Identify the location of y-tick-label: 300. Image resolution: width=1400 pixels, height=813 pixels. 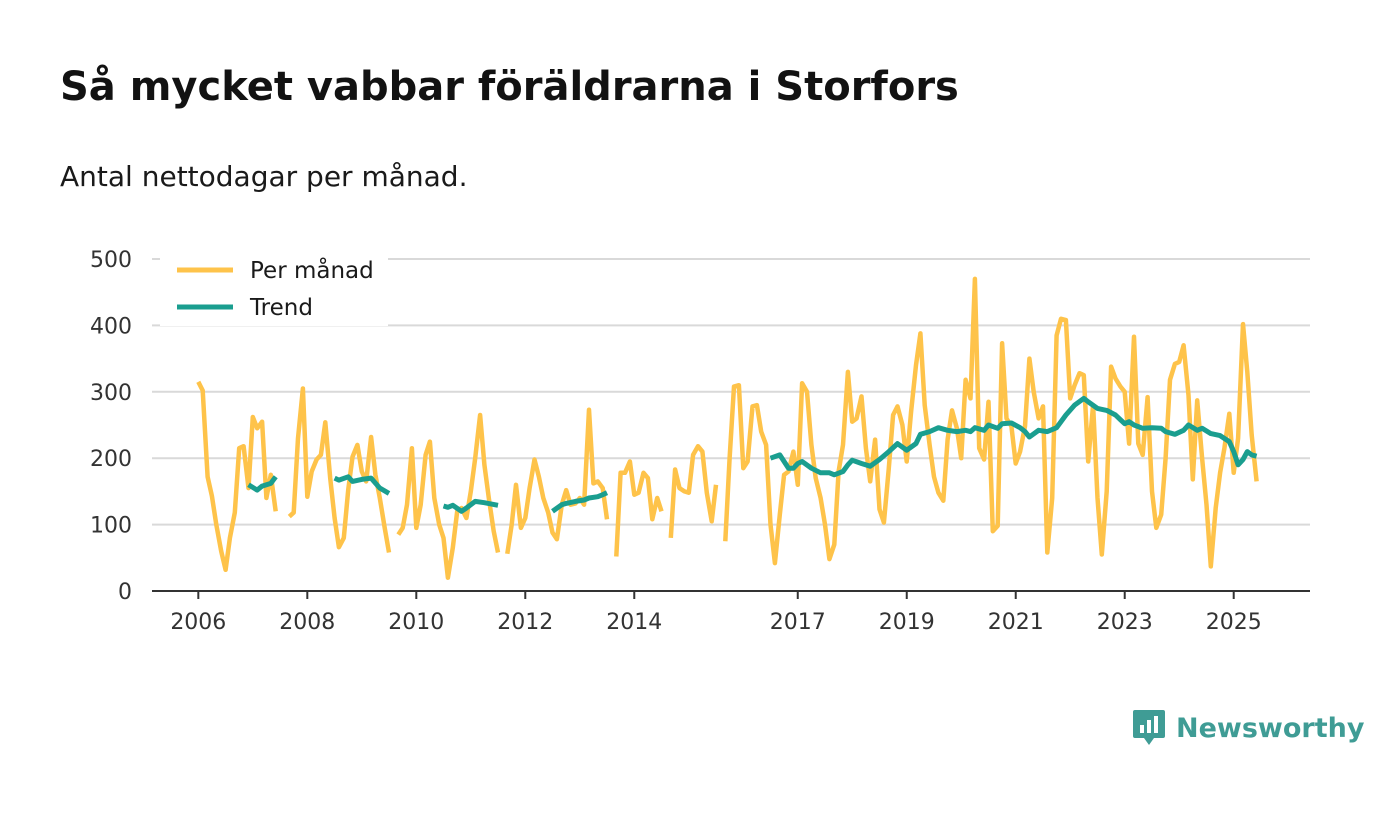
(111, 393).